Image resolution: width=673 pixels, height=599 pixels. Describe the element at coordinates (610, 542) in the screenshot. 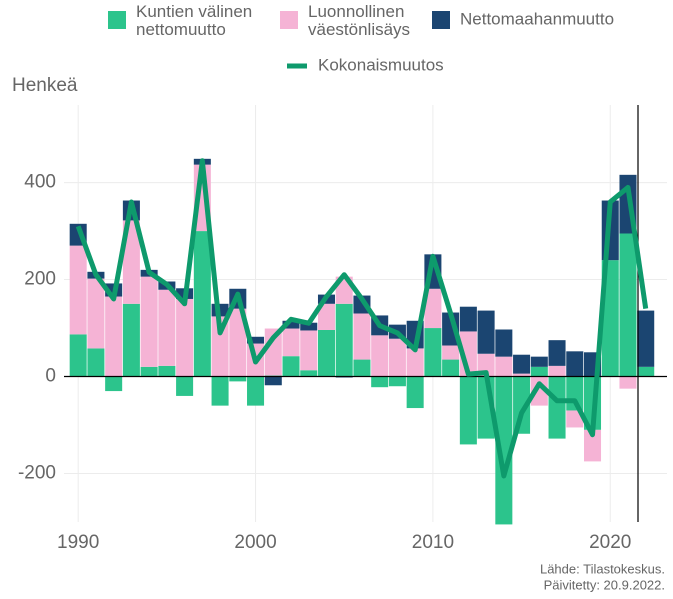

I see `x-tick-label: 2020` at that location.